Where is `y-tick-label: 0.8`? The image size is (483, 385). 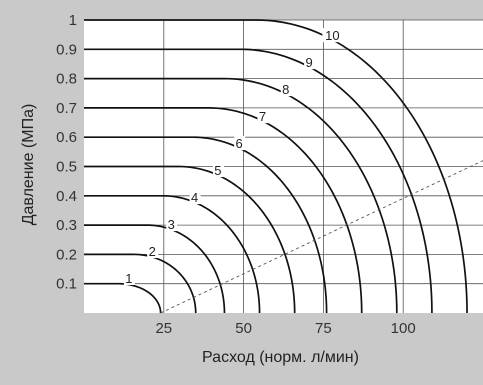 y-tick-label: 0.8 is located at coordinates (66, 79).